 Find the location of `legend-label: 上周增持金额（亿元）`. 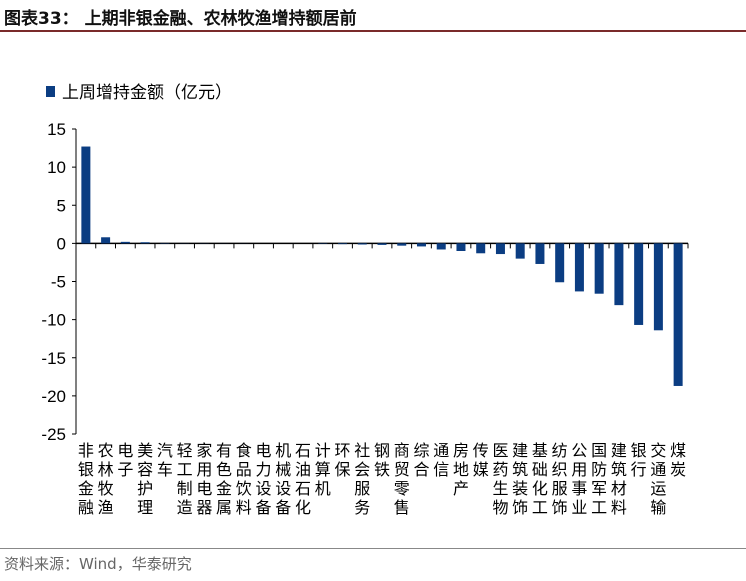

legend-label: 上周增持金额（亿元） is located at coordinates (147, 93).